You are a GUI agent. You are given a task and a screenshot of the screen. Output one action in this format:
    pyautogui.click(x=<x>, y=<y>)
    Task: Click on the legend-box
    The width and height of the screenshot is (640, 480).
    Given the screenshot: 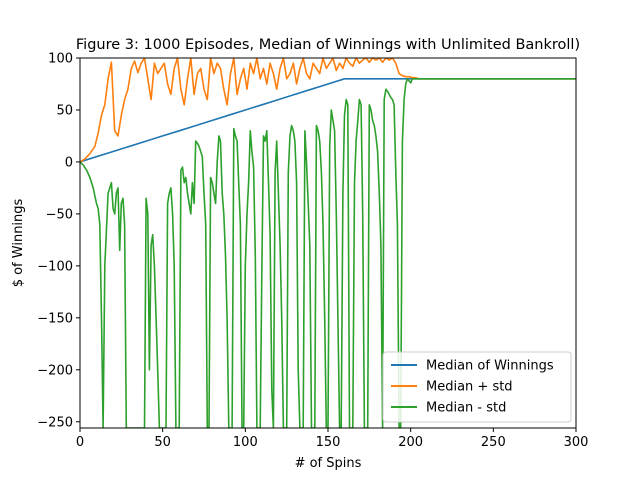 What is the action you would take?
    pyautogui.click(x=477, y=387)
    